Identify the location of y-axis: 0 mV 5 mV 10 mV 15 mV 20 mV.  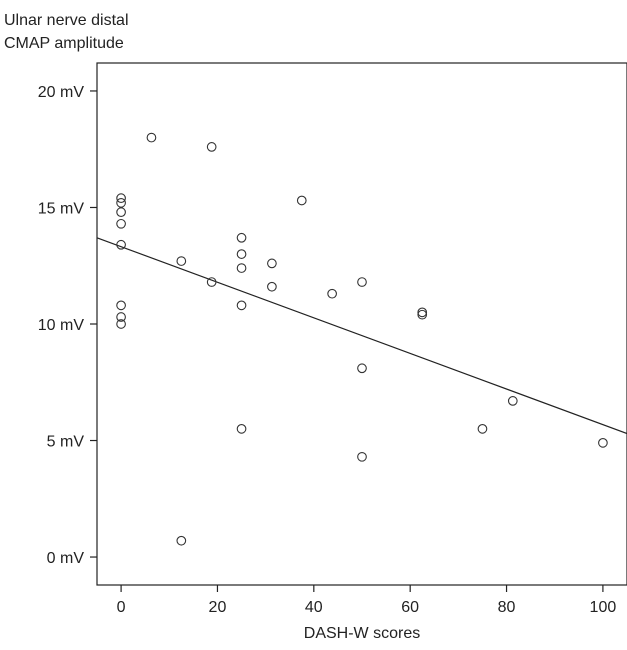
(67, 325).